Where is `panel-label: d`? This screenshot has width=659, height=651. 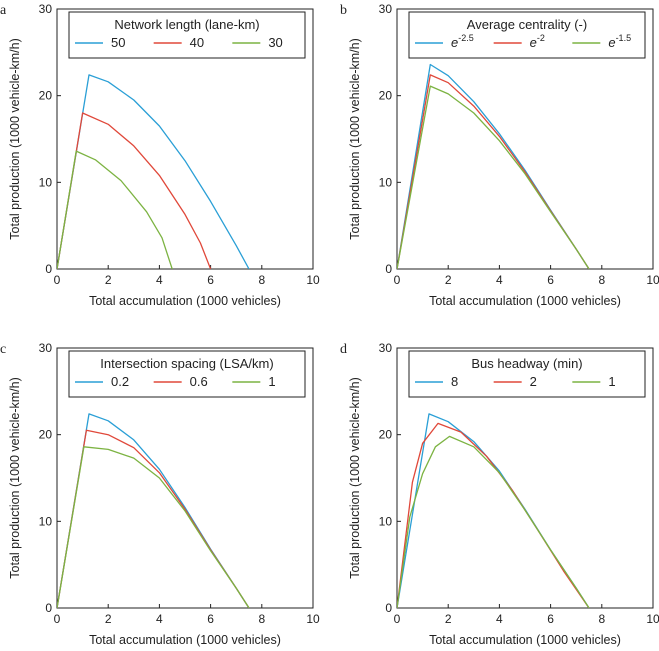 panel-label: d is located at coordinates (343, 349).